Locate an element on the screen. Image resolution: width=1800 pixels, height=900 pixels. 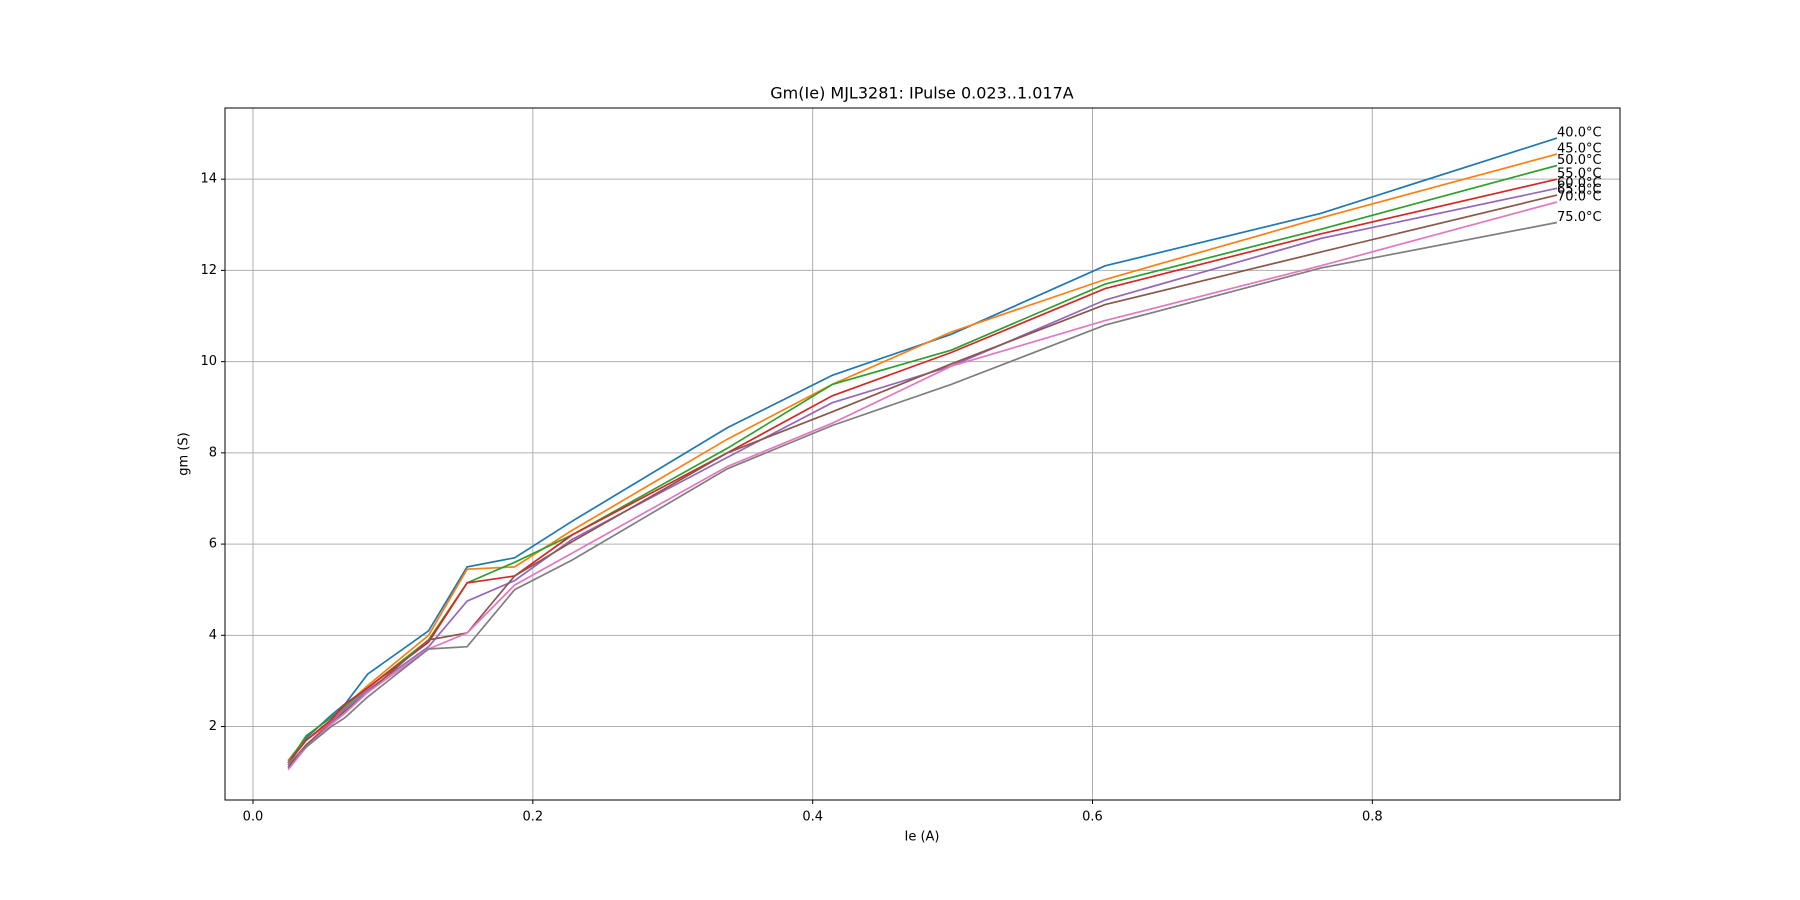
series-label: 65.0°C is located at coordinates (1579, 190).